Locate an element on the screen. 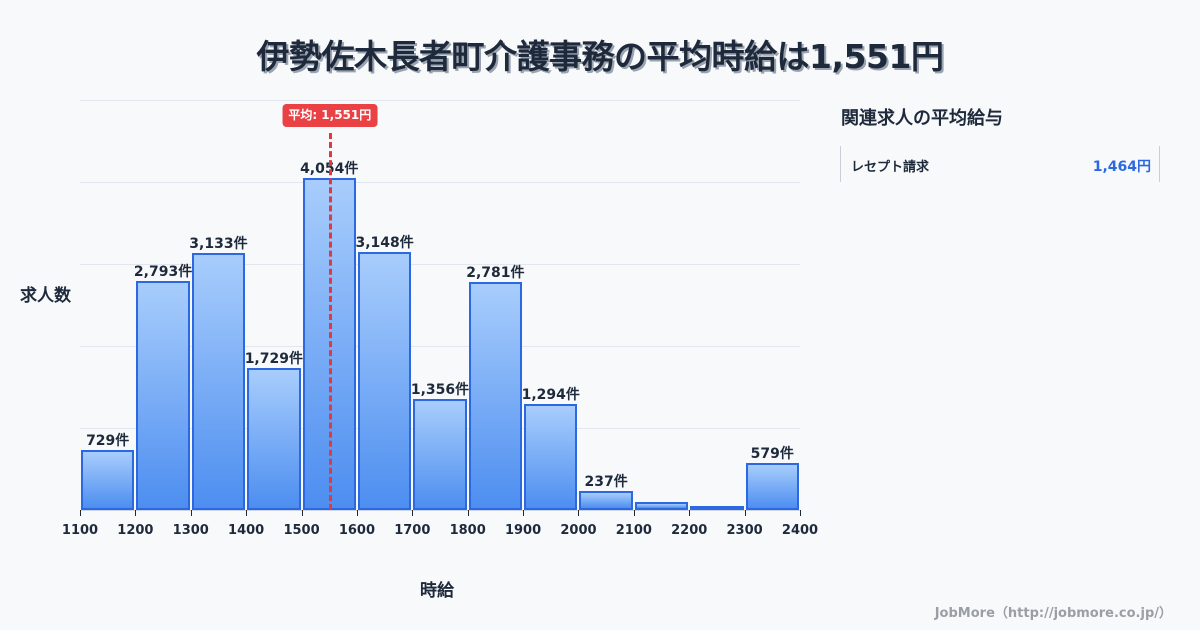  mean-line is located at coordinates (330, 321).